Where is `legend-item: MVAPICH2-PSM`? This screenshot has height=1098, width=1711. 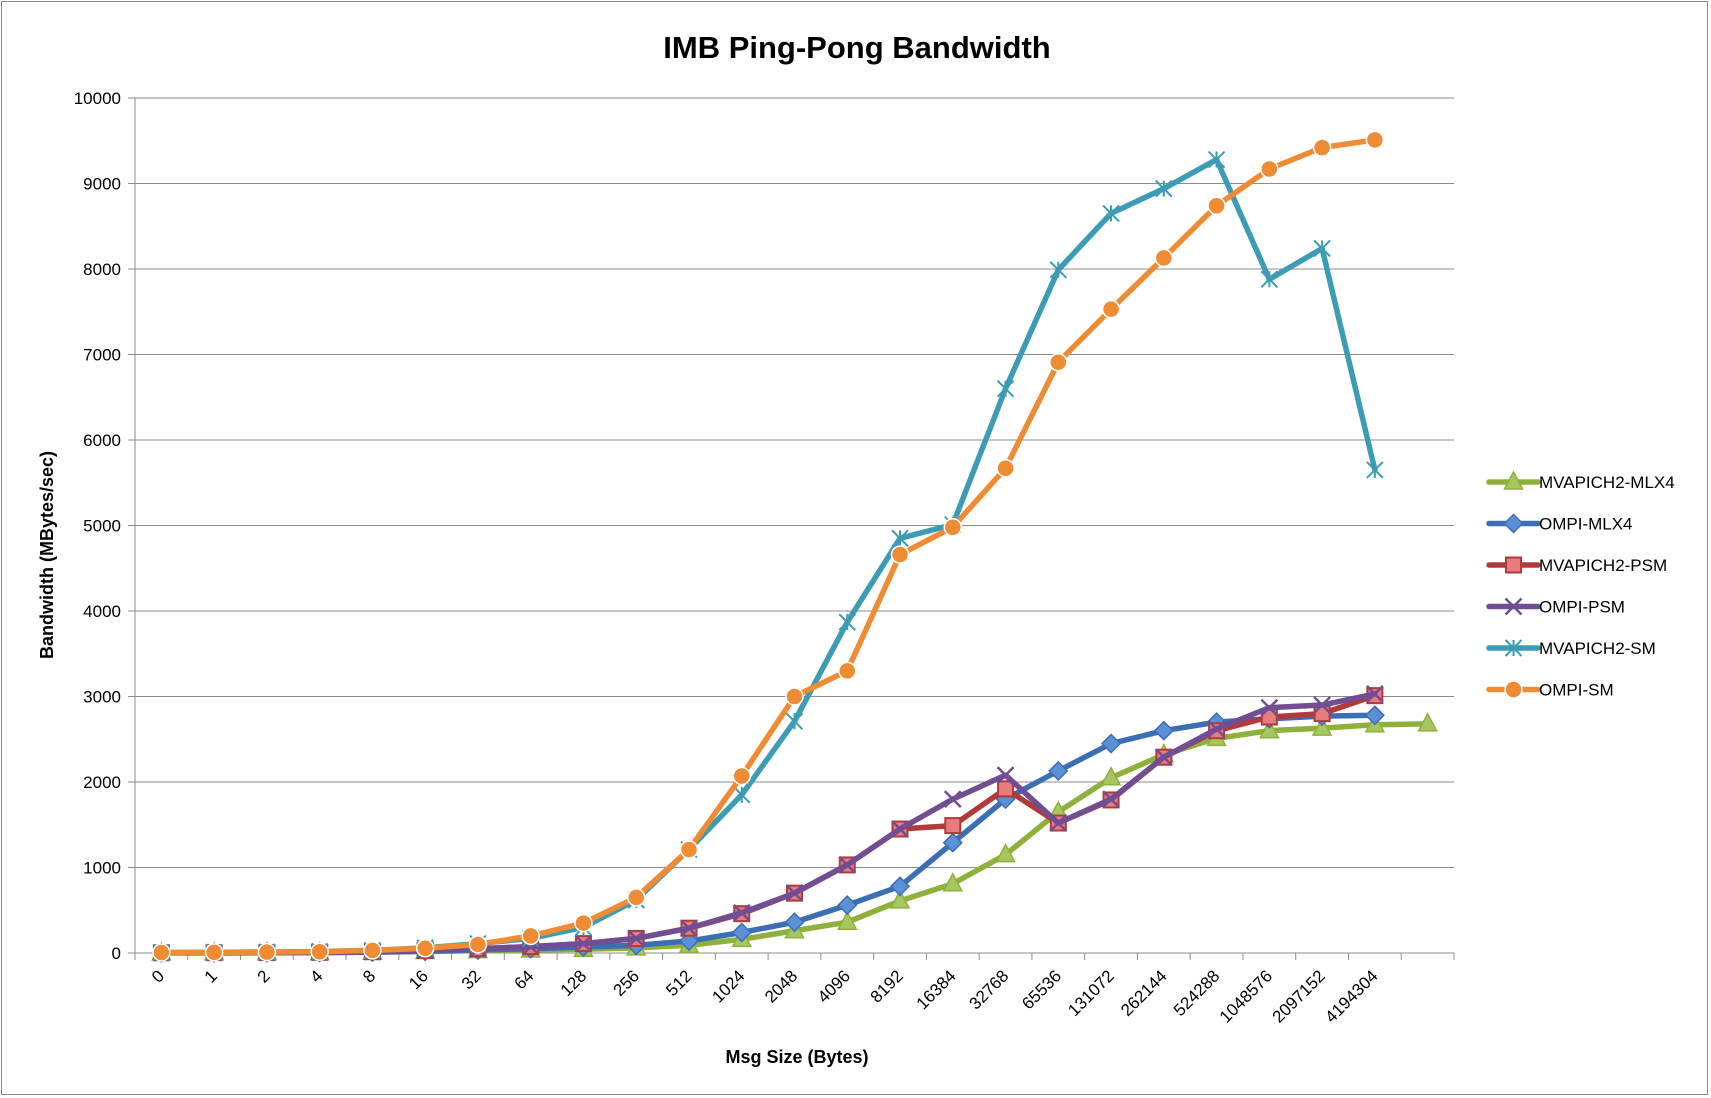
legend-item: MVAPICH2-PSM is located at coordinates (1576, 565).